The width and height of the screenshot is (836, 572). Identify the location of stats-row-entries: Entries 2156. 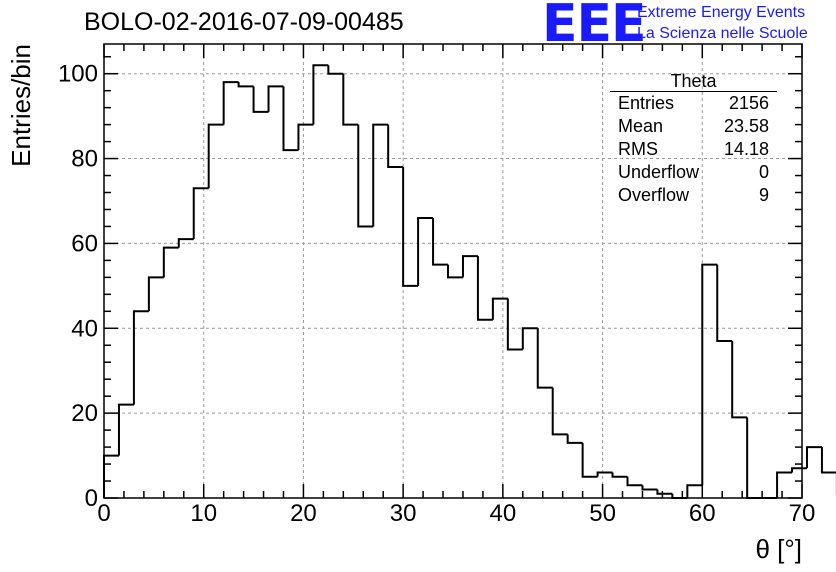
(693, 103).